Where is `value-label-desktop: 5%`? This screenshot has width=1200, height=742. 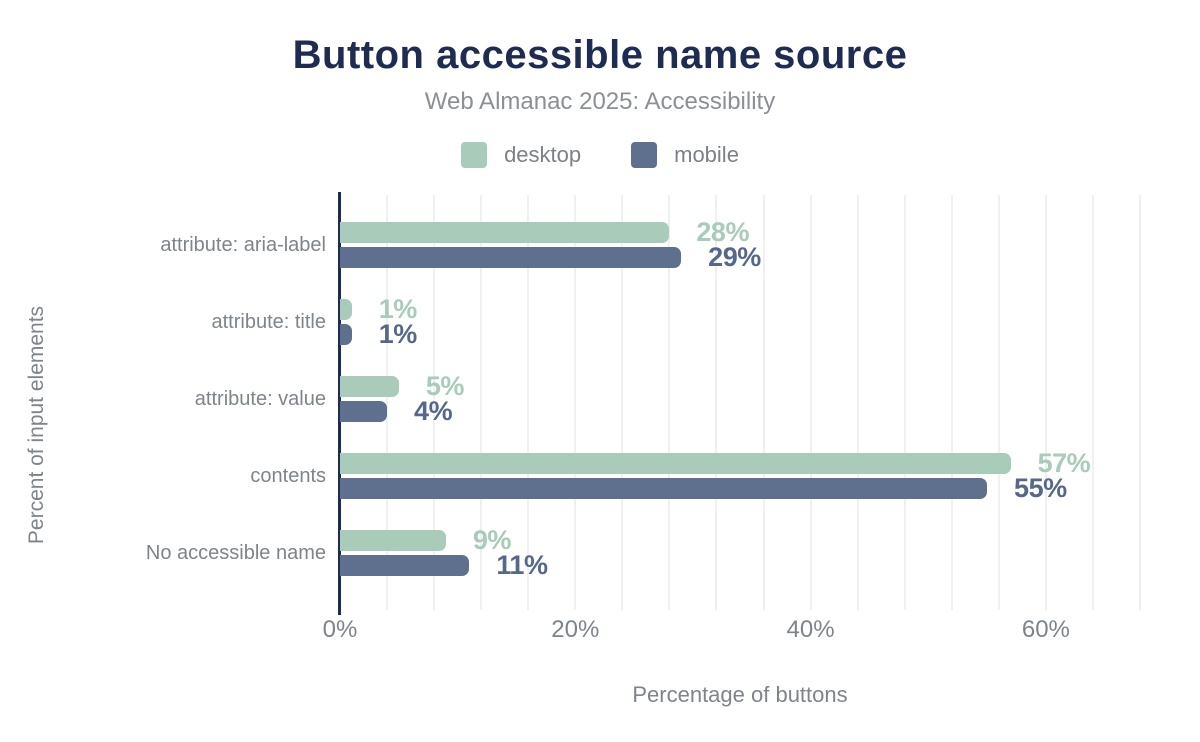 value-label-desktop: 5% is located at coordinates (445, 386).